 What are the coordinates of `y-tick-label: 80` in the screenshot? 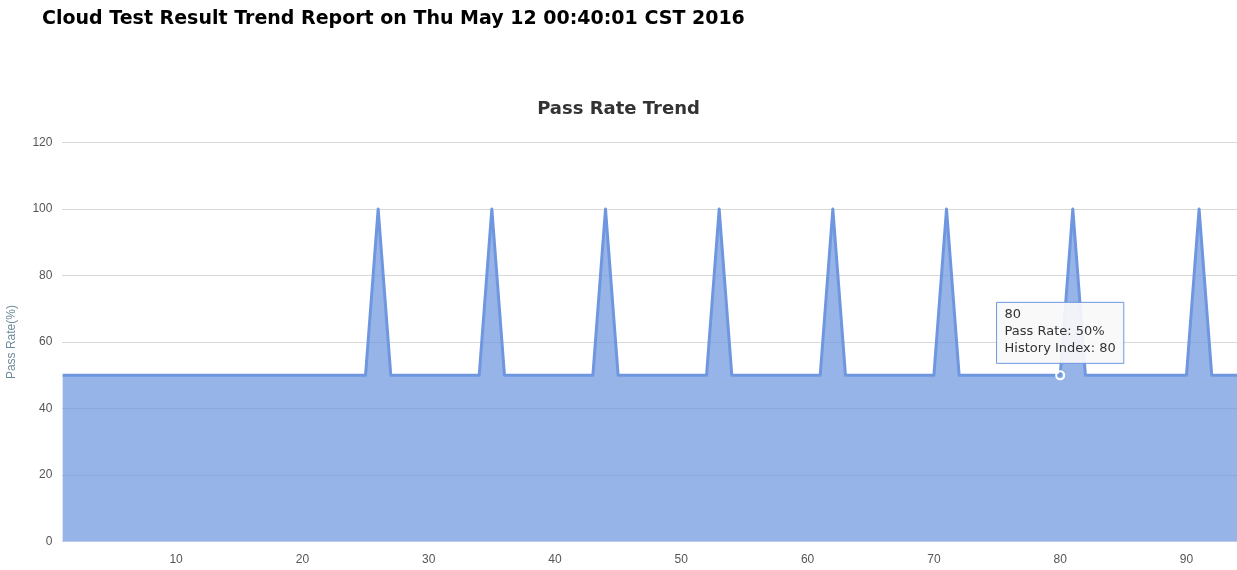 It's located at (46, 274).